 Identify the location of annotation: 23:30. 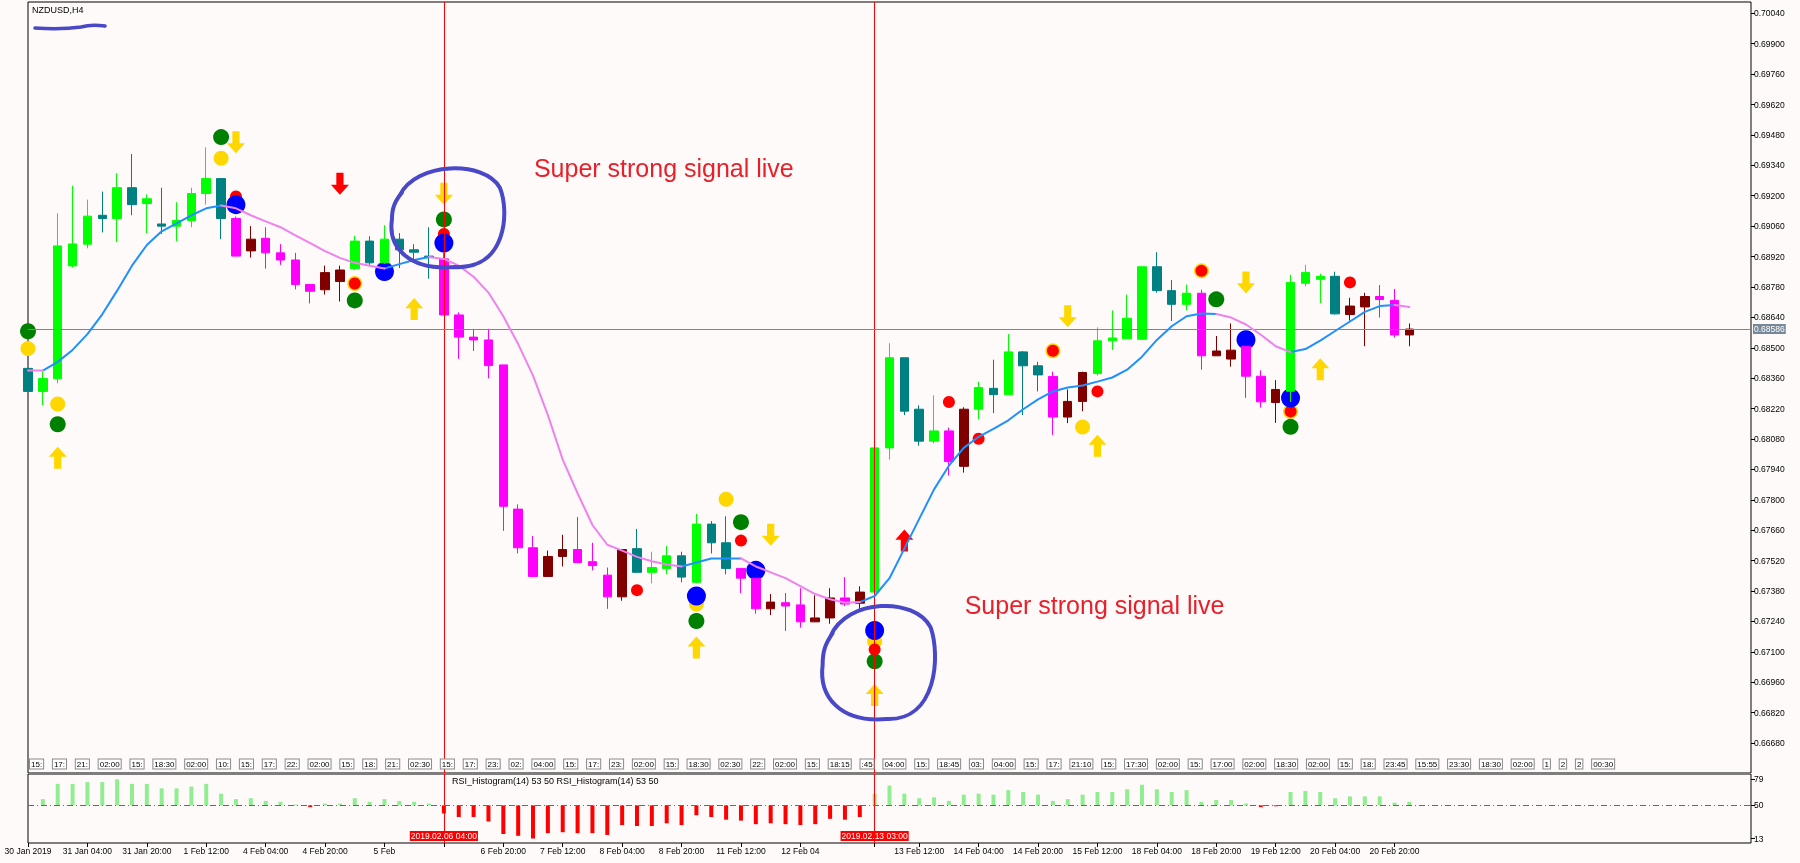
(1459, 764).